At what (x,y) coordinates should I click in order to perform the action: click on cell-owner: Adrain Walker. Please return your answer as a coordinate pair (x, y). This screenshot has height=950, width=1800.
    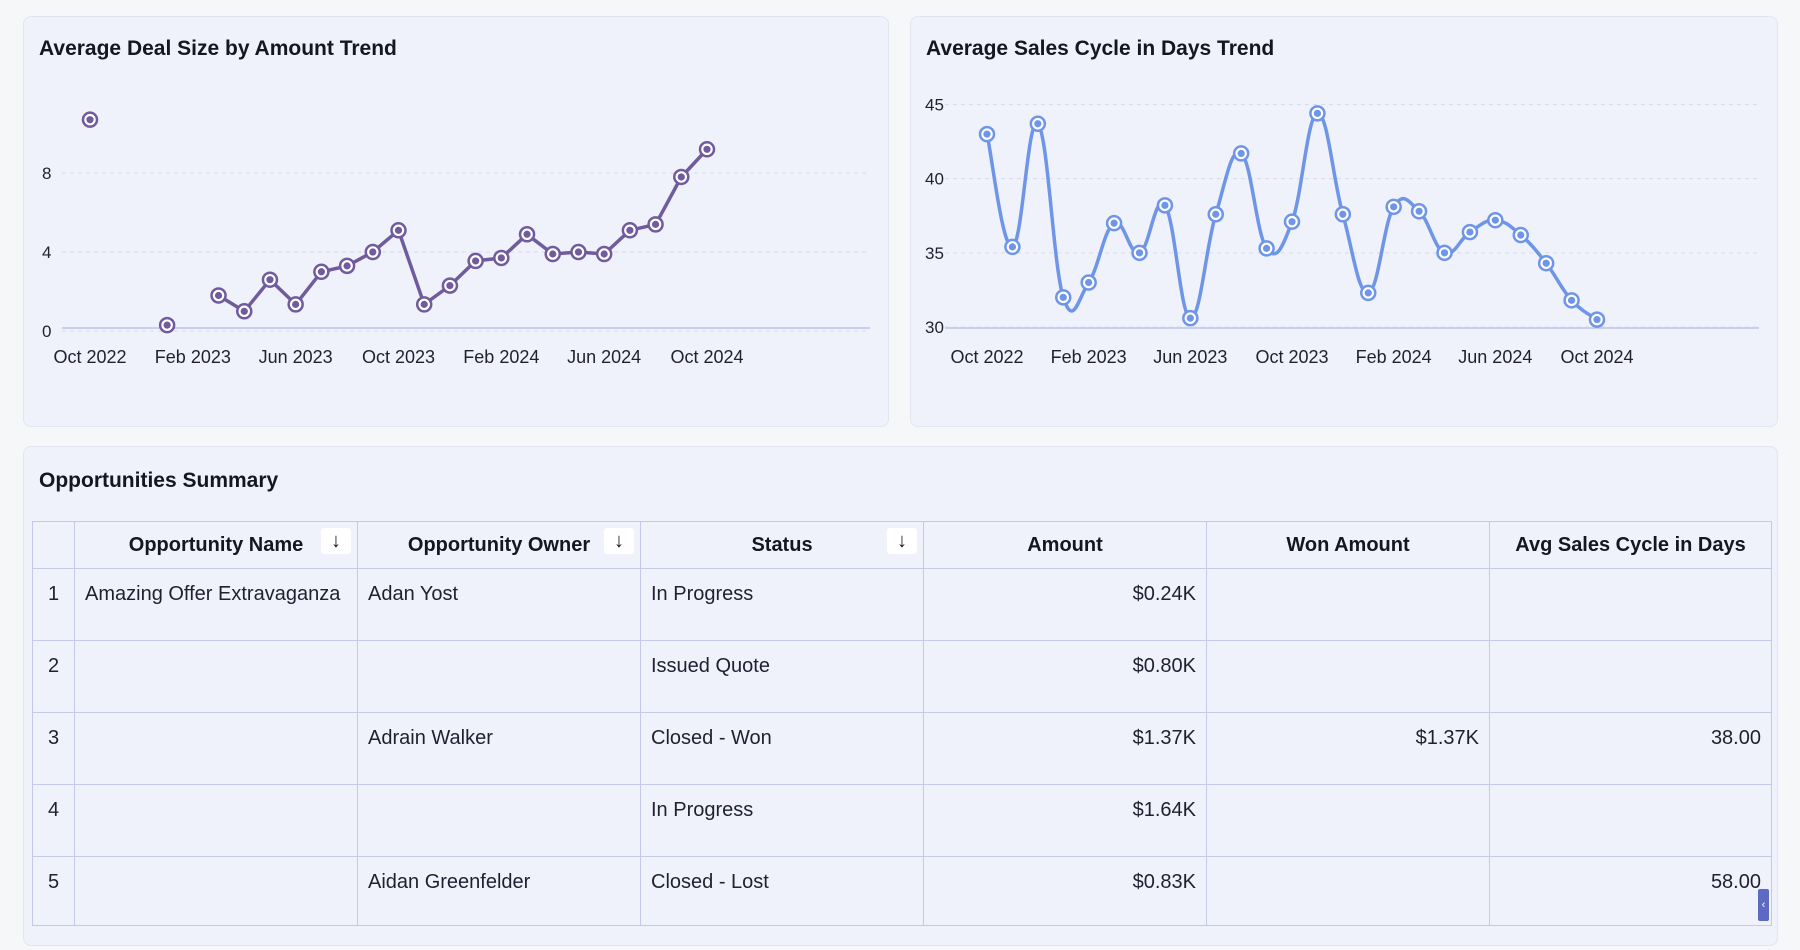
    Looking at the image, I should click on (499, 748).